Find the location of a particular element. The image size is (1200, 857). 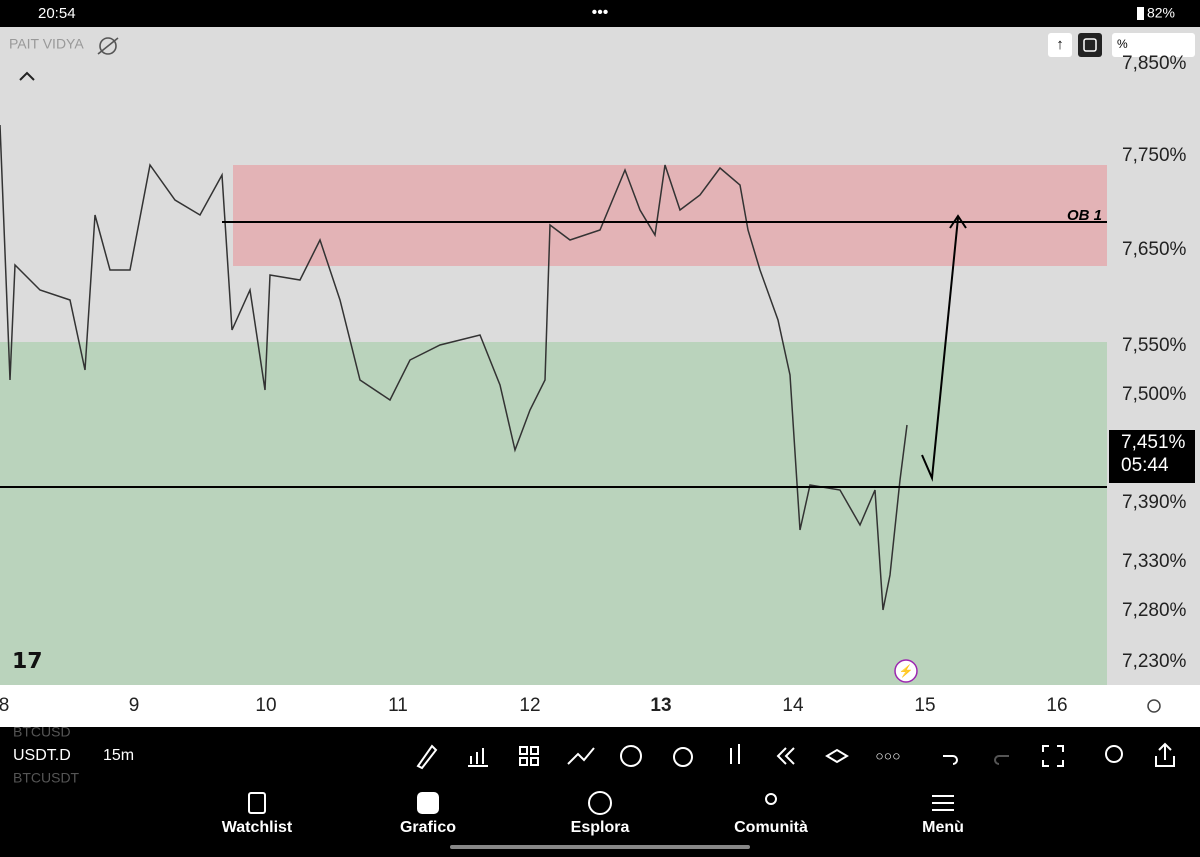

date-label: 11 is located at coordinates (398, 705).